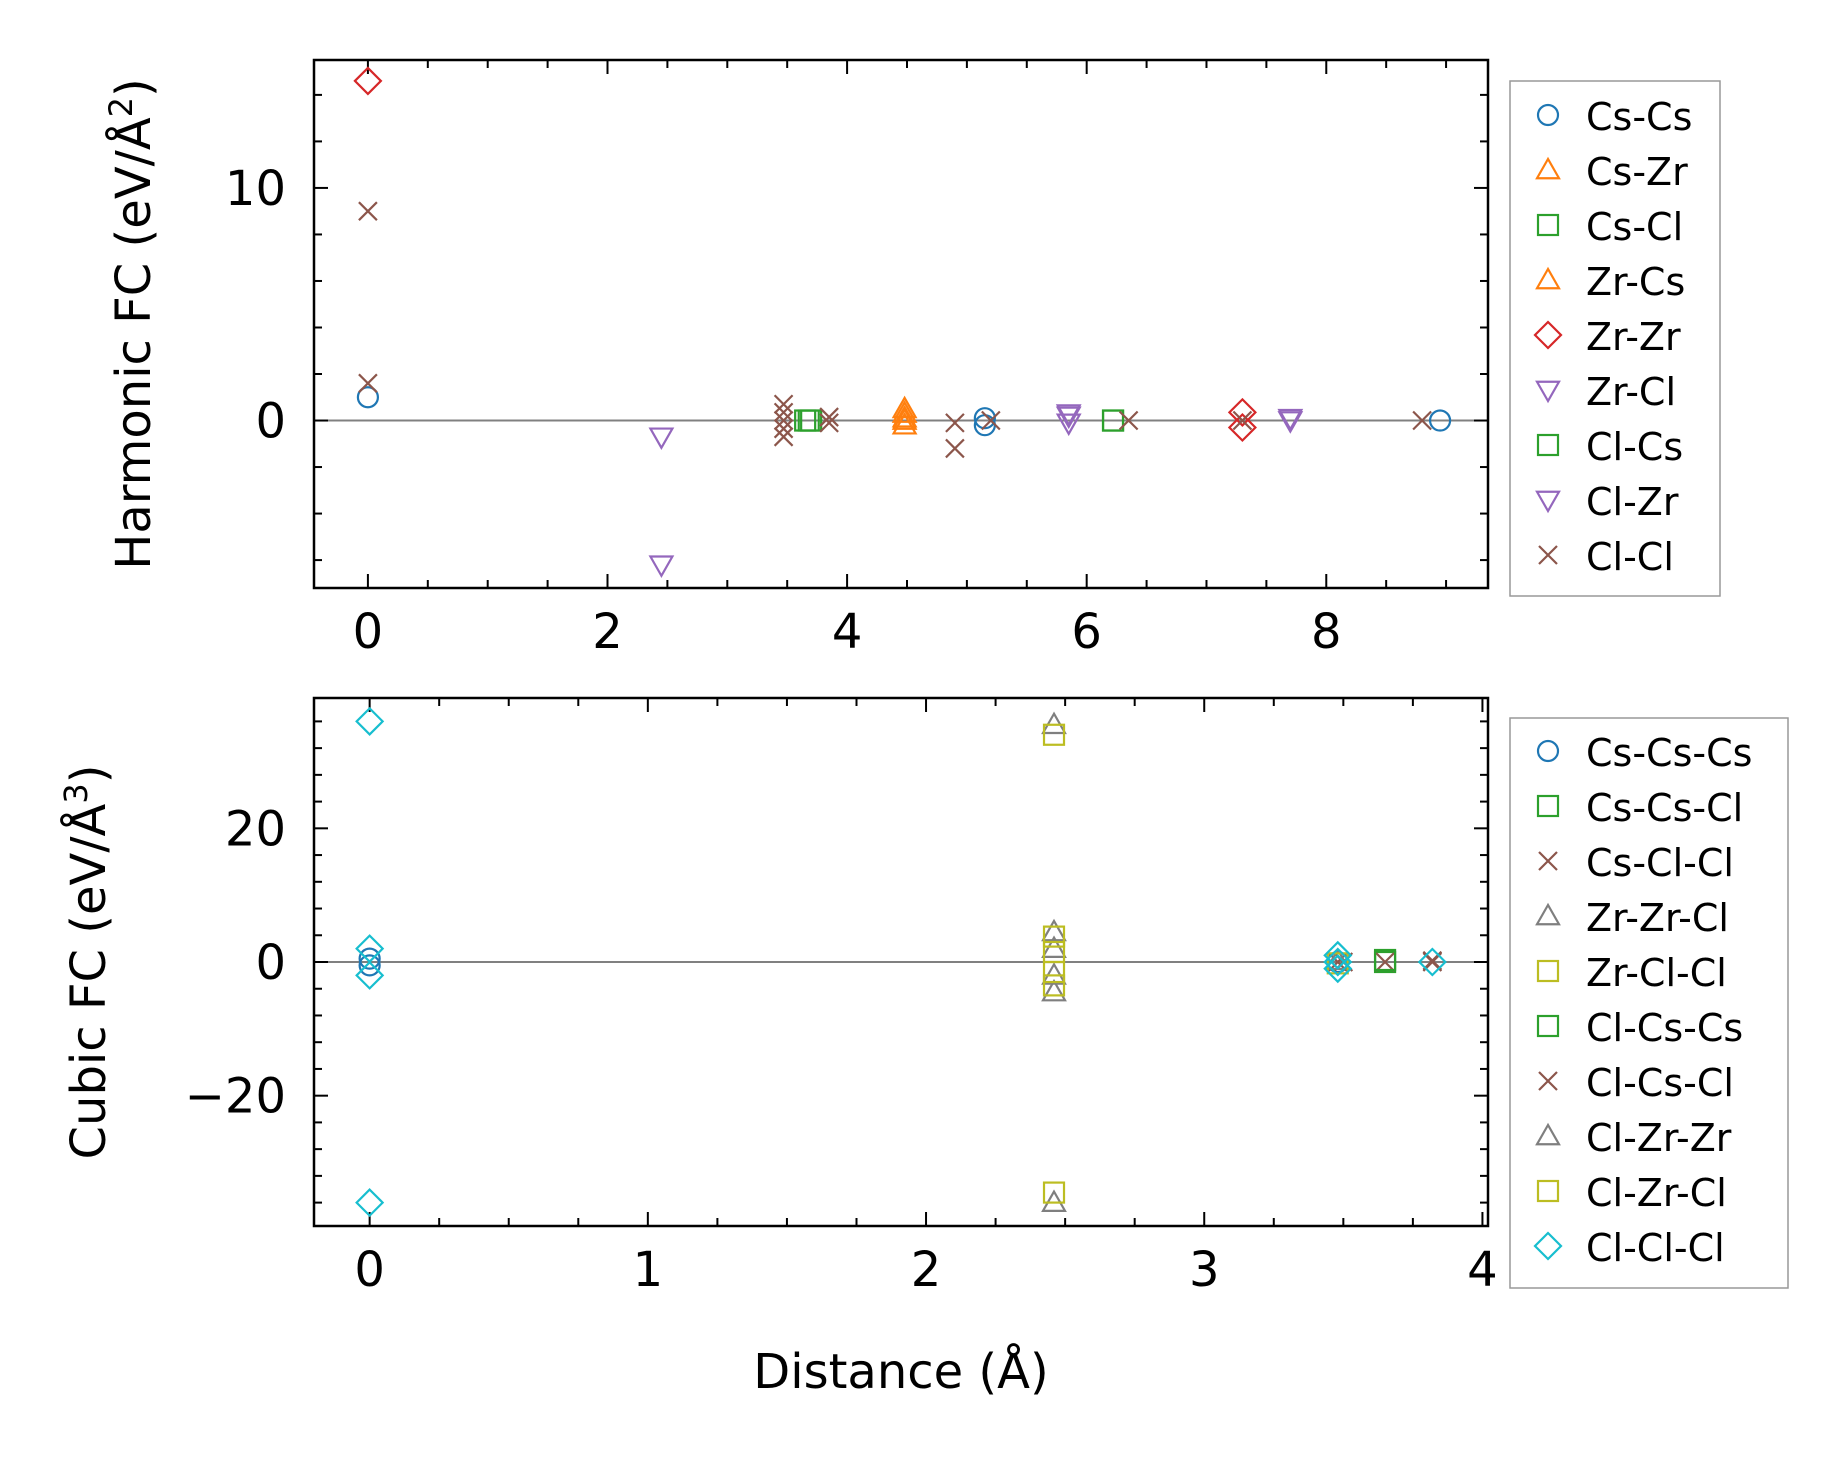  Describe the element at coordinates (1634, 227) in the screenshot. I see `legend-label: Cs-Cl` at that location.